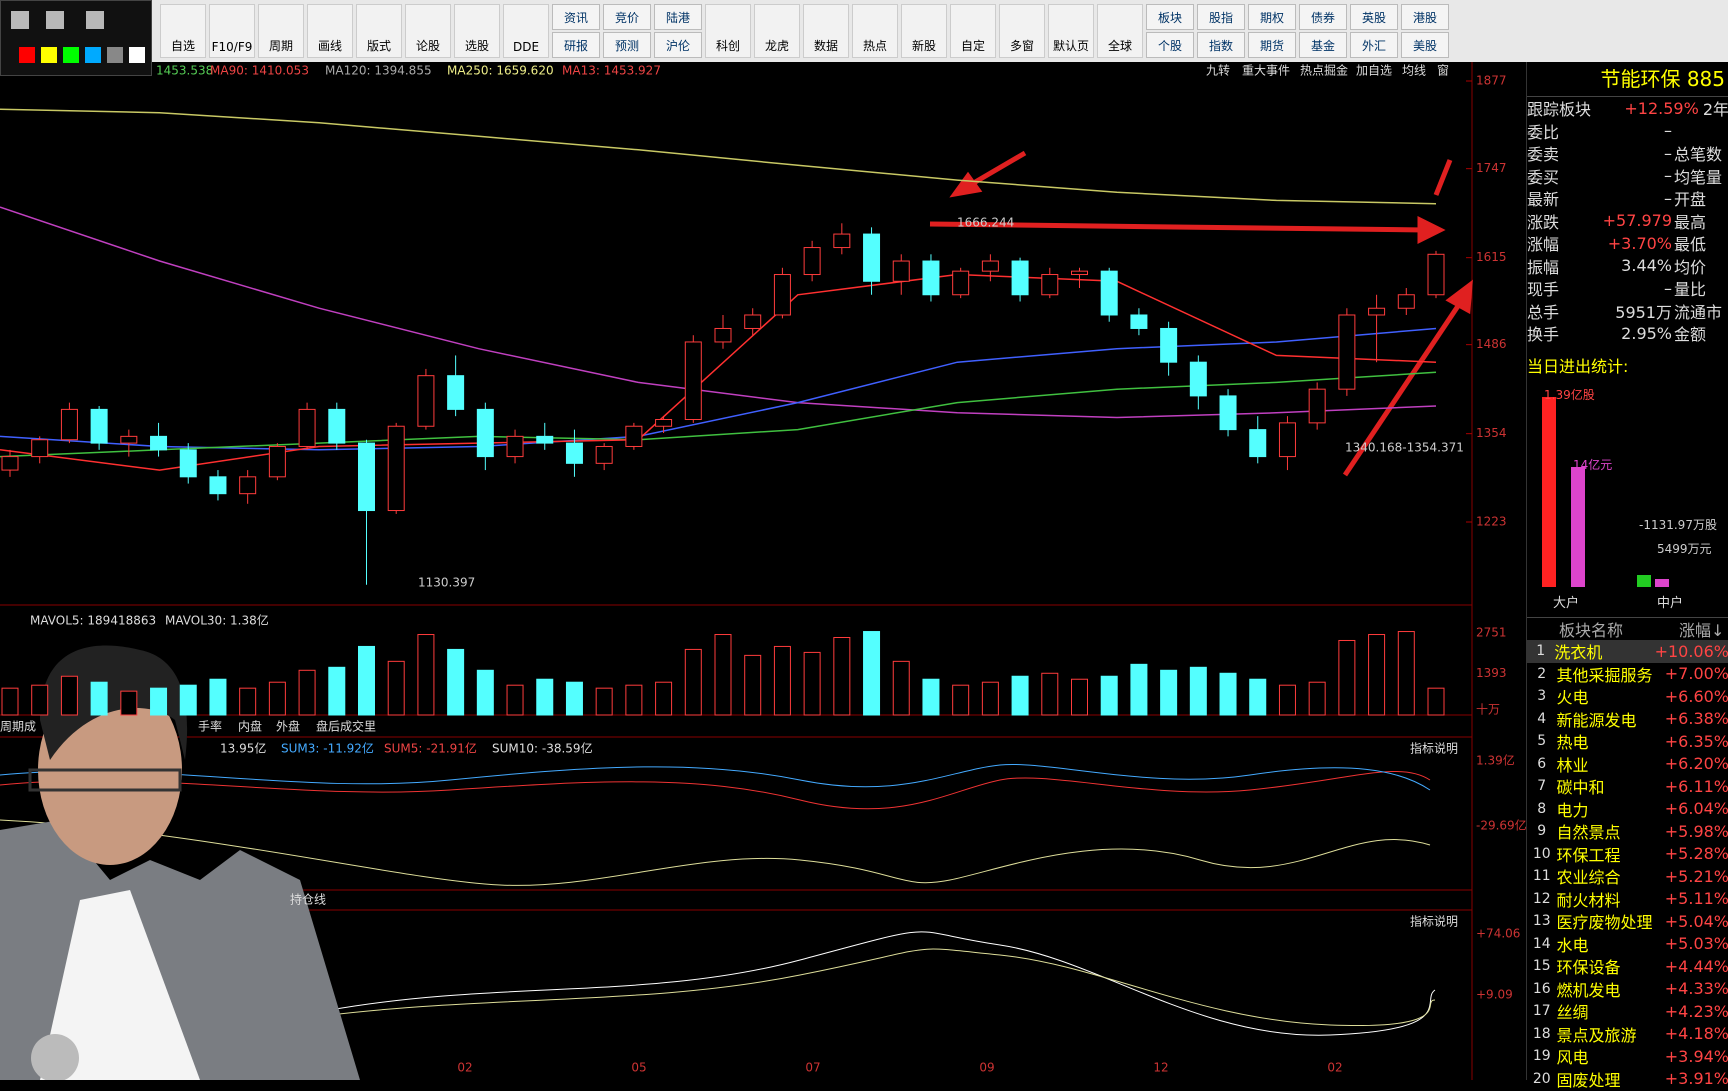 This screenshot has height=1091, width=1728. Describe the element at coordinates (627, 45) in the screenshot. I see `toolbar-button: 预测` at that location.